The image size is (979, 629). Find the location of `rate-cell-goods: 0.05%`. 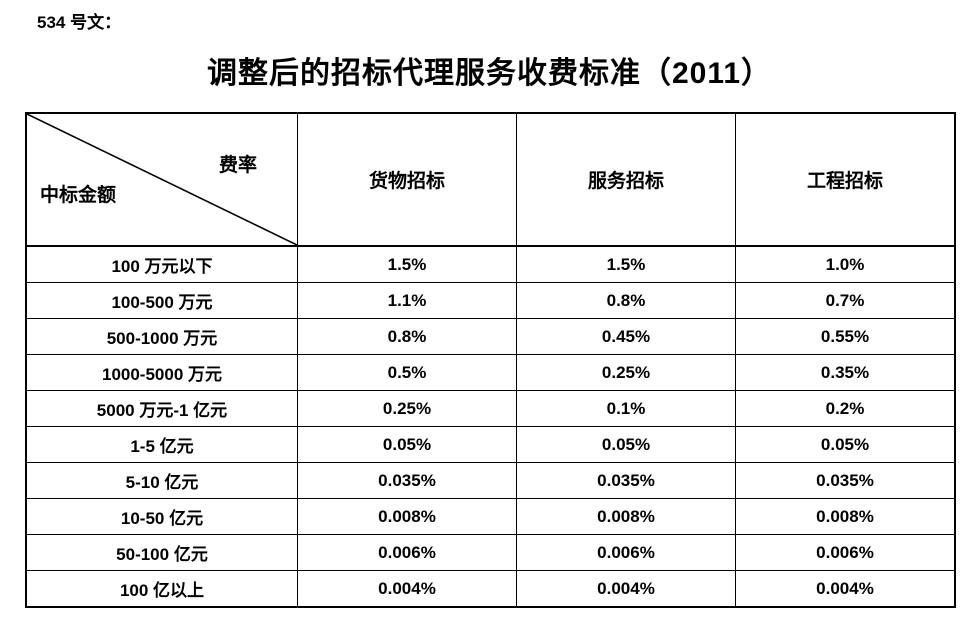

rate-cell-goods: 0.05% is located at coordinates (407, 444).